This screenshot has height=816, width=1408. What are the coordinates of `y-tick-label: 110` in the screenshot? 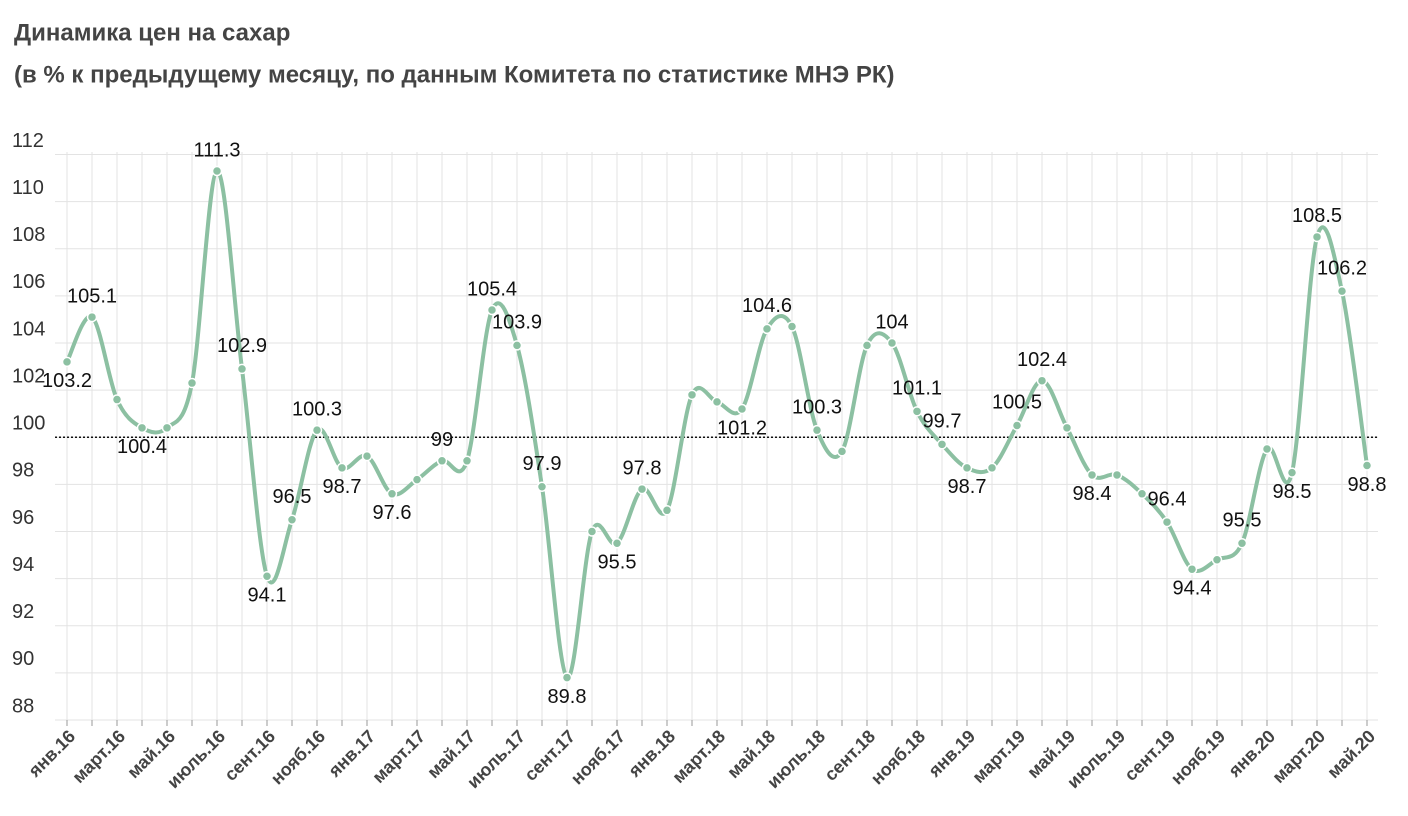 It's located at (28, 188).